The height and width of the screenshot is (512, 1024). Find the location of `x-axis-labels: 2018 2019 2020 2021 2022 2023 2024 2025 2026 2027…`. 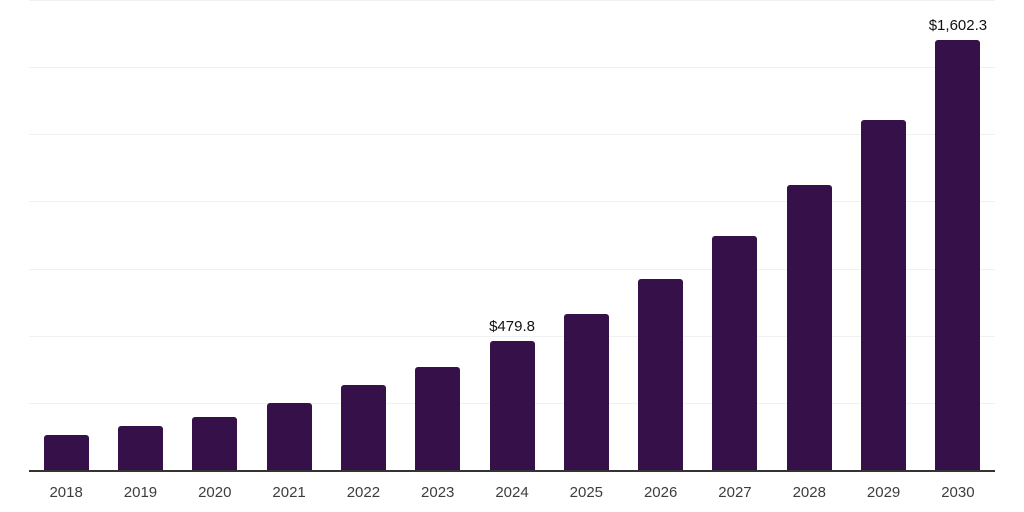

x-axis-labels: 2018 2019 2020 2021 2022 2023 2024 2025 2026 2027… is located at coordinates (512, 493).